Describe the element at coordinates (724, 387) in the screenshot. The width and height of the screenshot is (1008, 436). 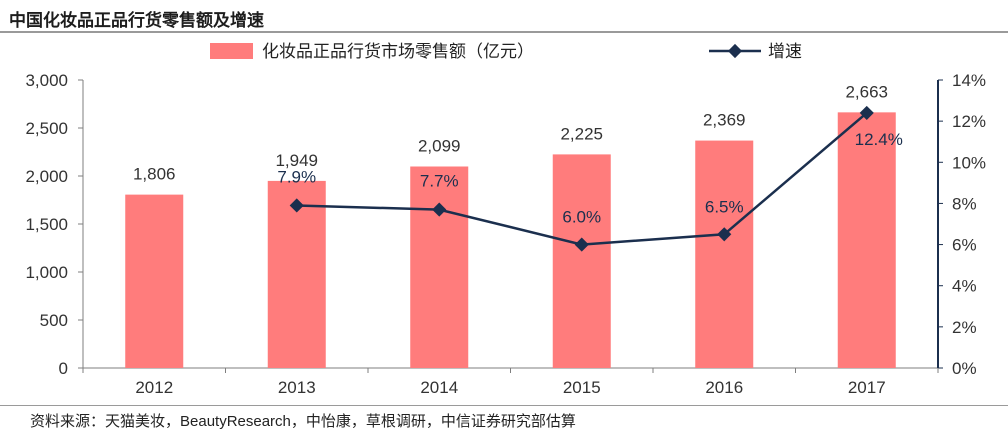
I see `x-tick-label: 2016` at that location.